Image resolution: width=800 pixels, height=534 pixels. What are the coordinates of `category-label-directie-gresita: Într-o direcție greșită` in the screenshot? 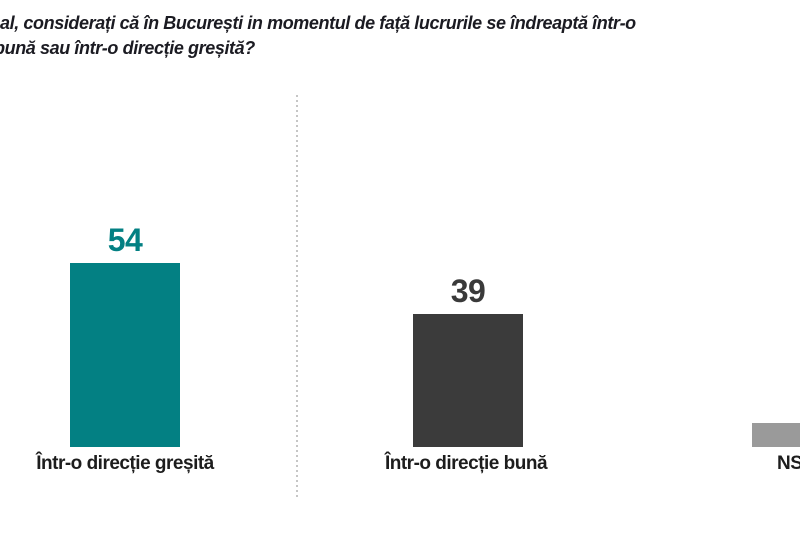 It's located at (125, 463).